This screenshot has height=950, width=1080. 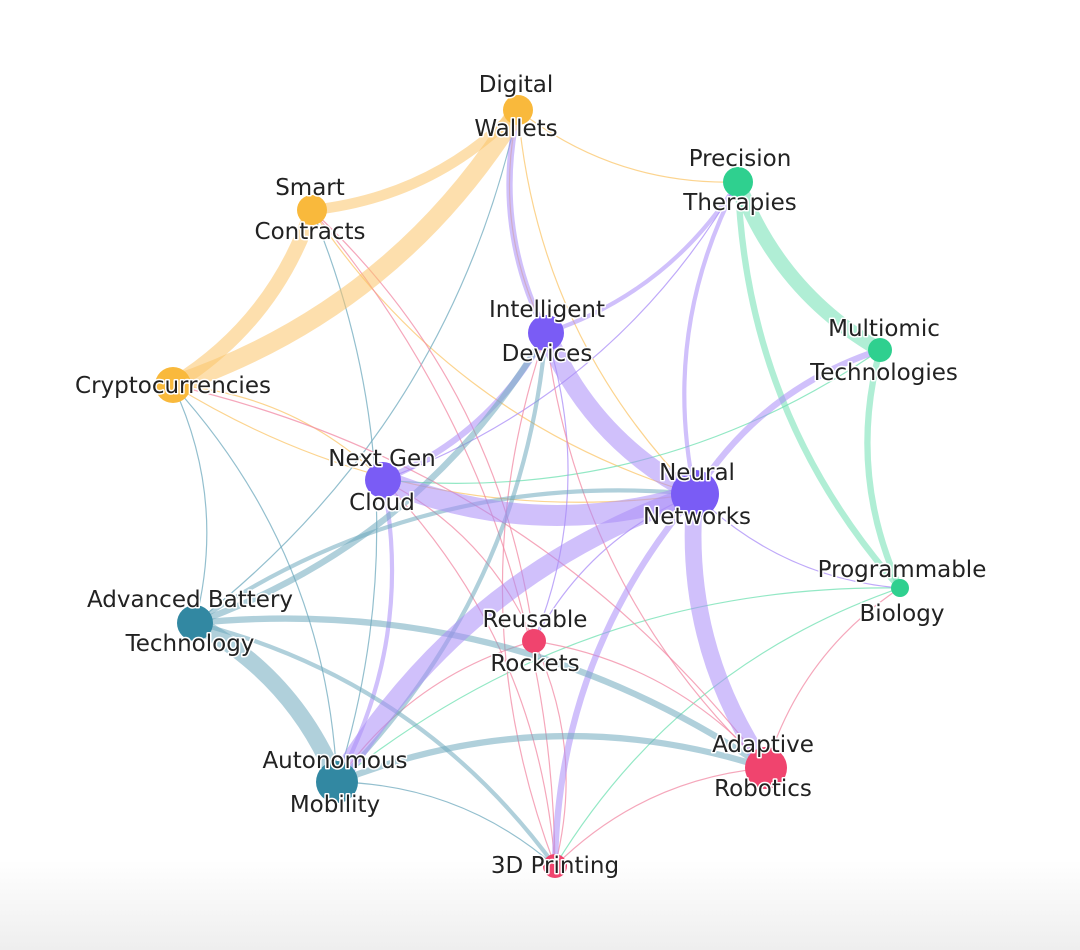 What do you see at coordinates (620, 413) in the screenshot?
I see `edge-intelligent_devices-neural_networks` at bounding box center [620, 413].